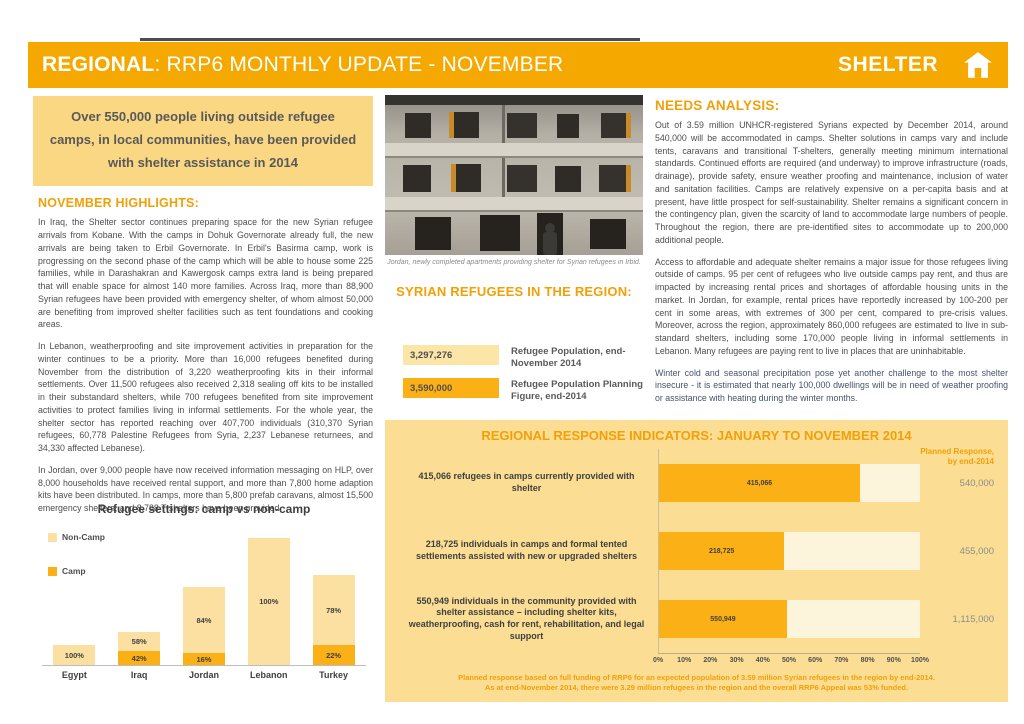  What do you see at coordinates (333, 675) in the screenshot?
I see `camp-category-turkey: Turkey` at bounding box center [333, 675].